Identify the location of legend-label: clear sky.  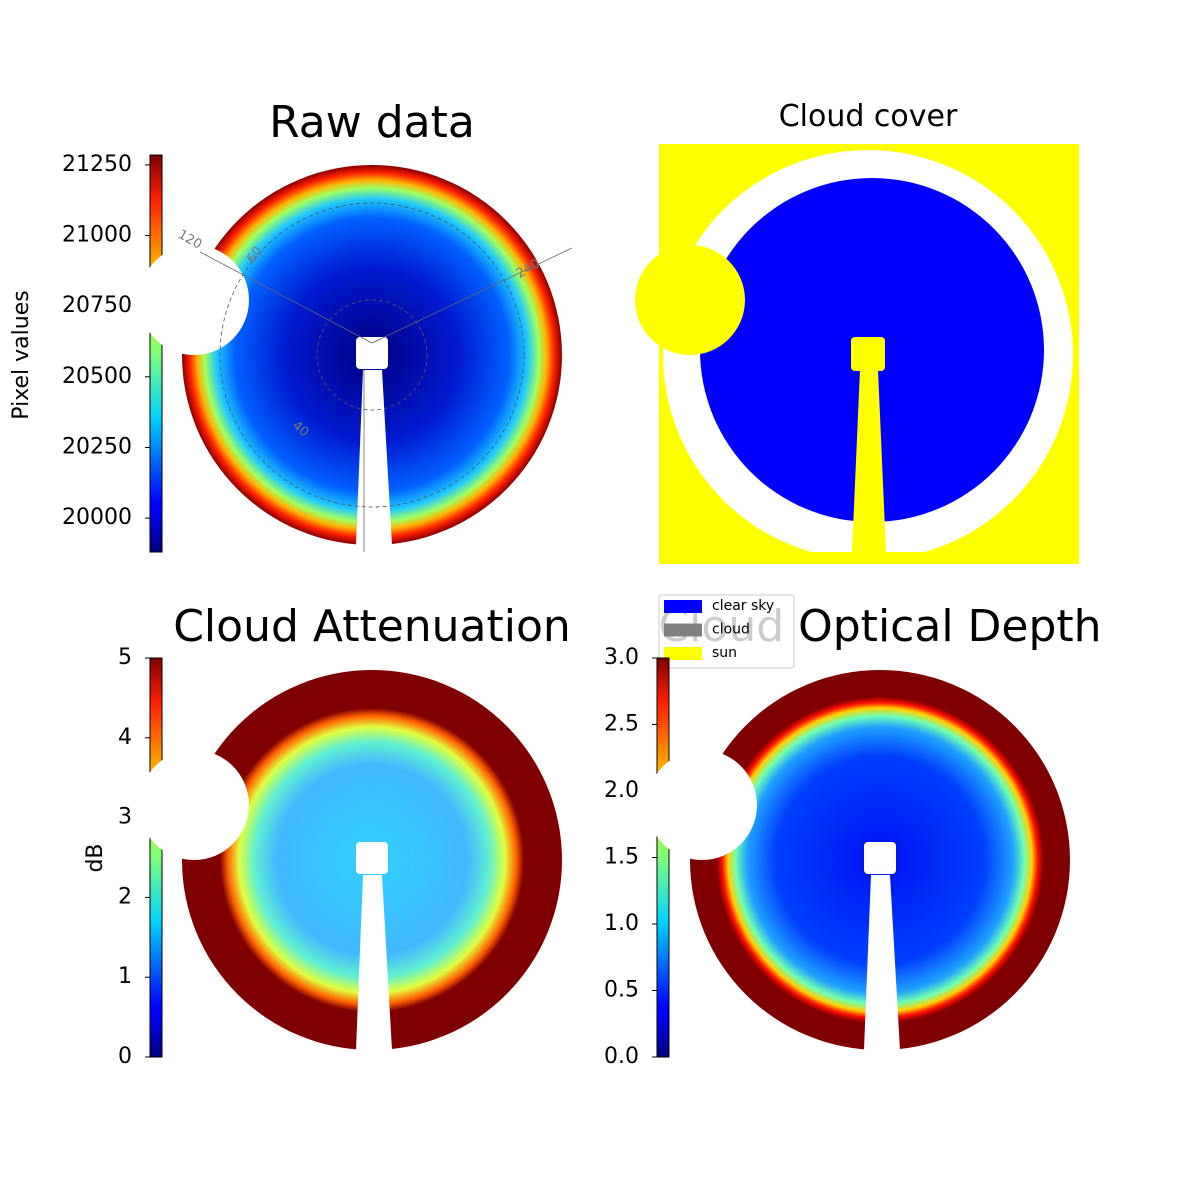
(743, 606).